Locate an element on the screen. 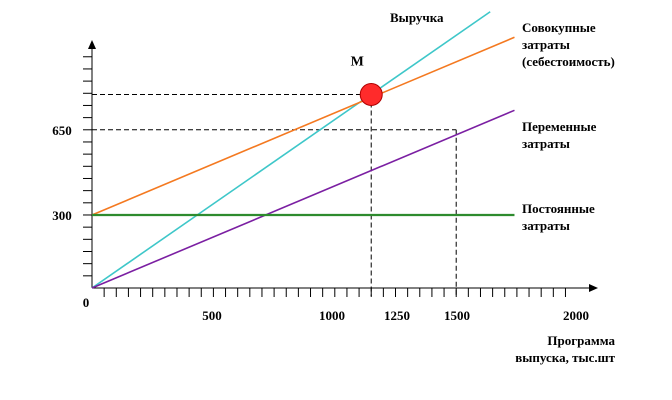 This screenshot has height=400, width=672. series-name-4: Постоянные is located at coordinates (558, 208).